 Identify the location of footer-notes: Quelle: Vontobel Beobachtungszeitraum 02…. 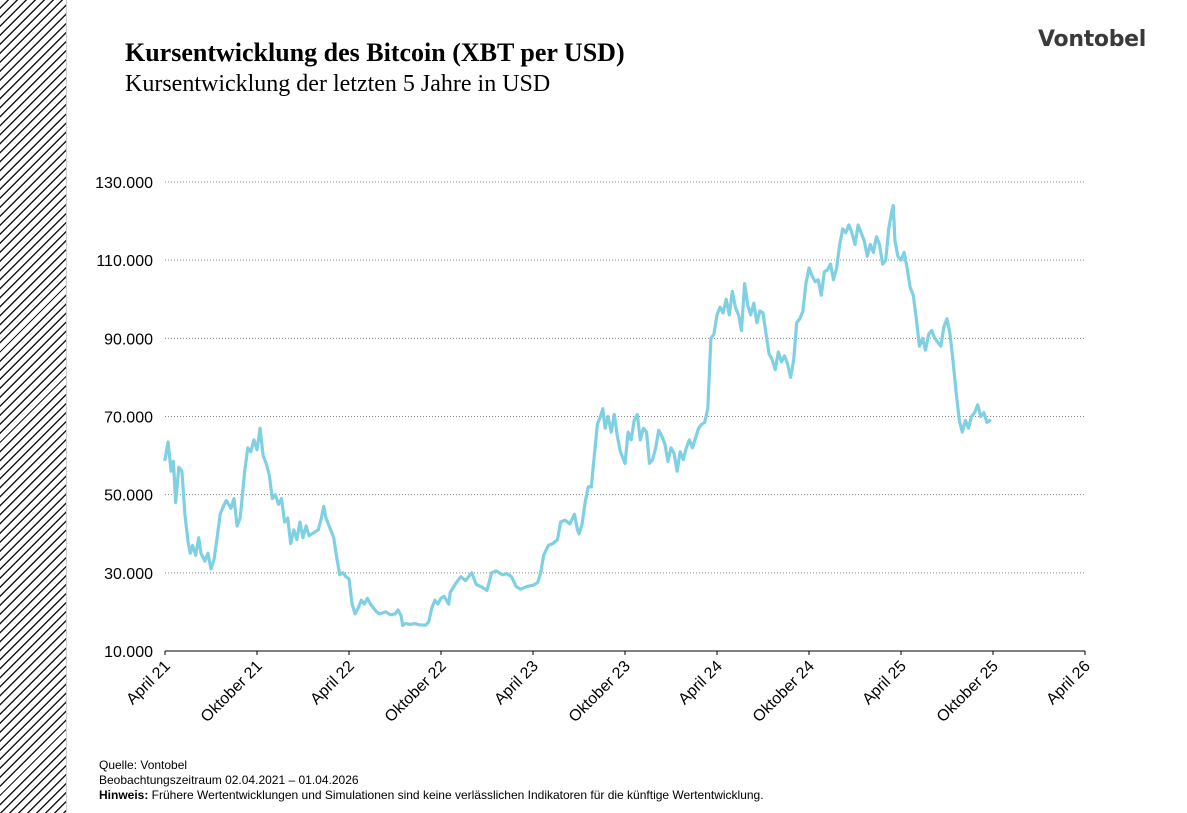
(431, 780).